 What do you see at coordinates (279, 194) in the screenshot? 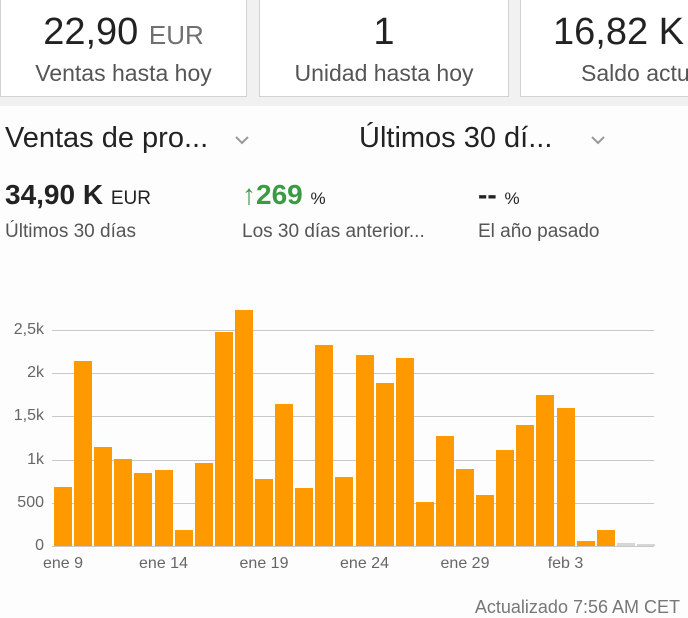
I see `previous-period-value: 269` at bounding box center [279, 194].